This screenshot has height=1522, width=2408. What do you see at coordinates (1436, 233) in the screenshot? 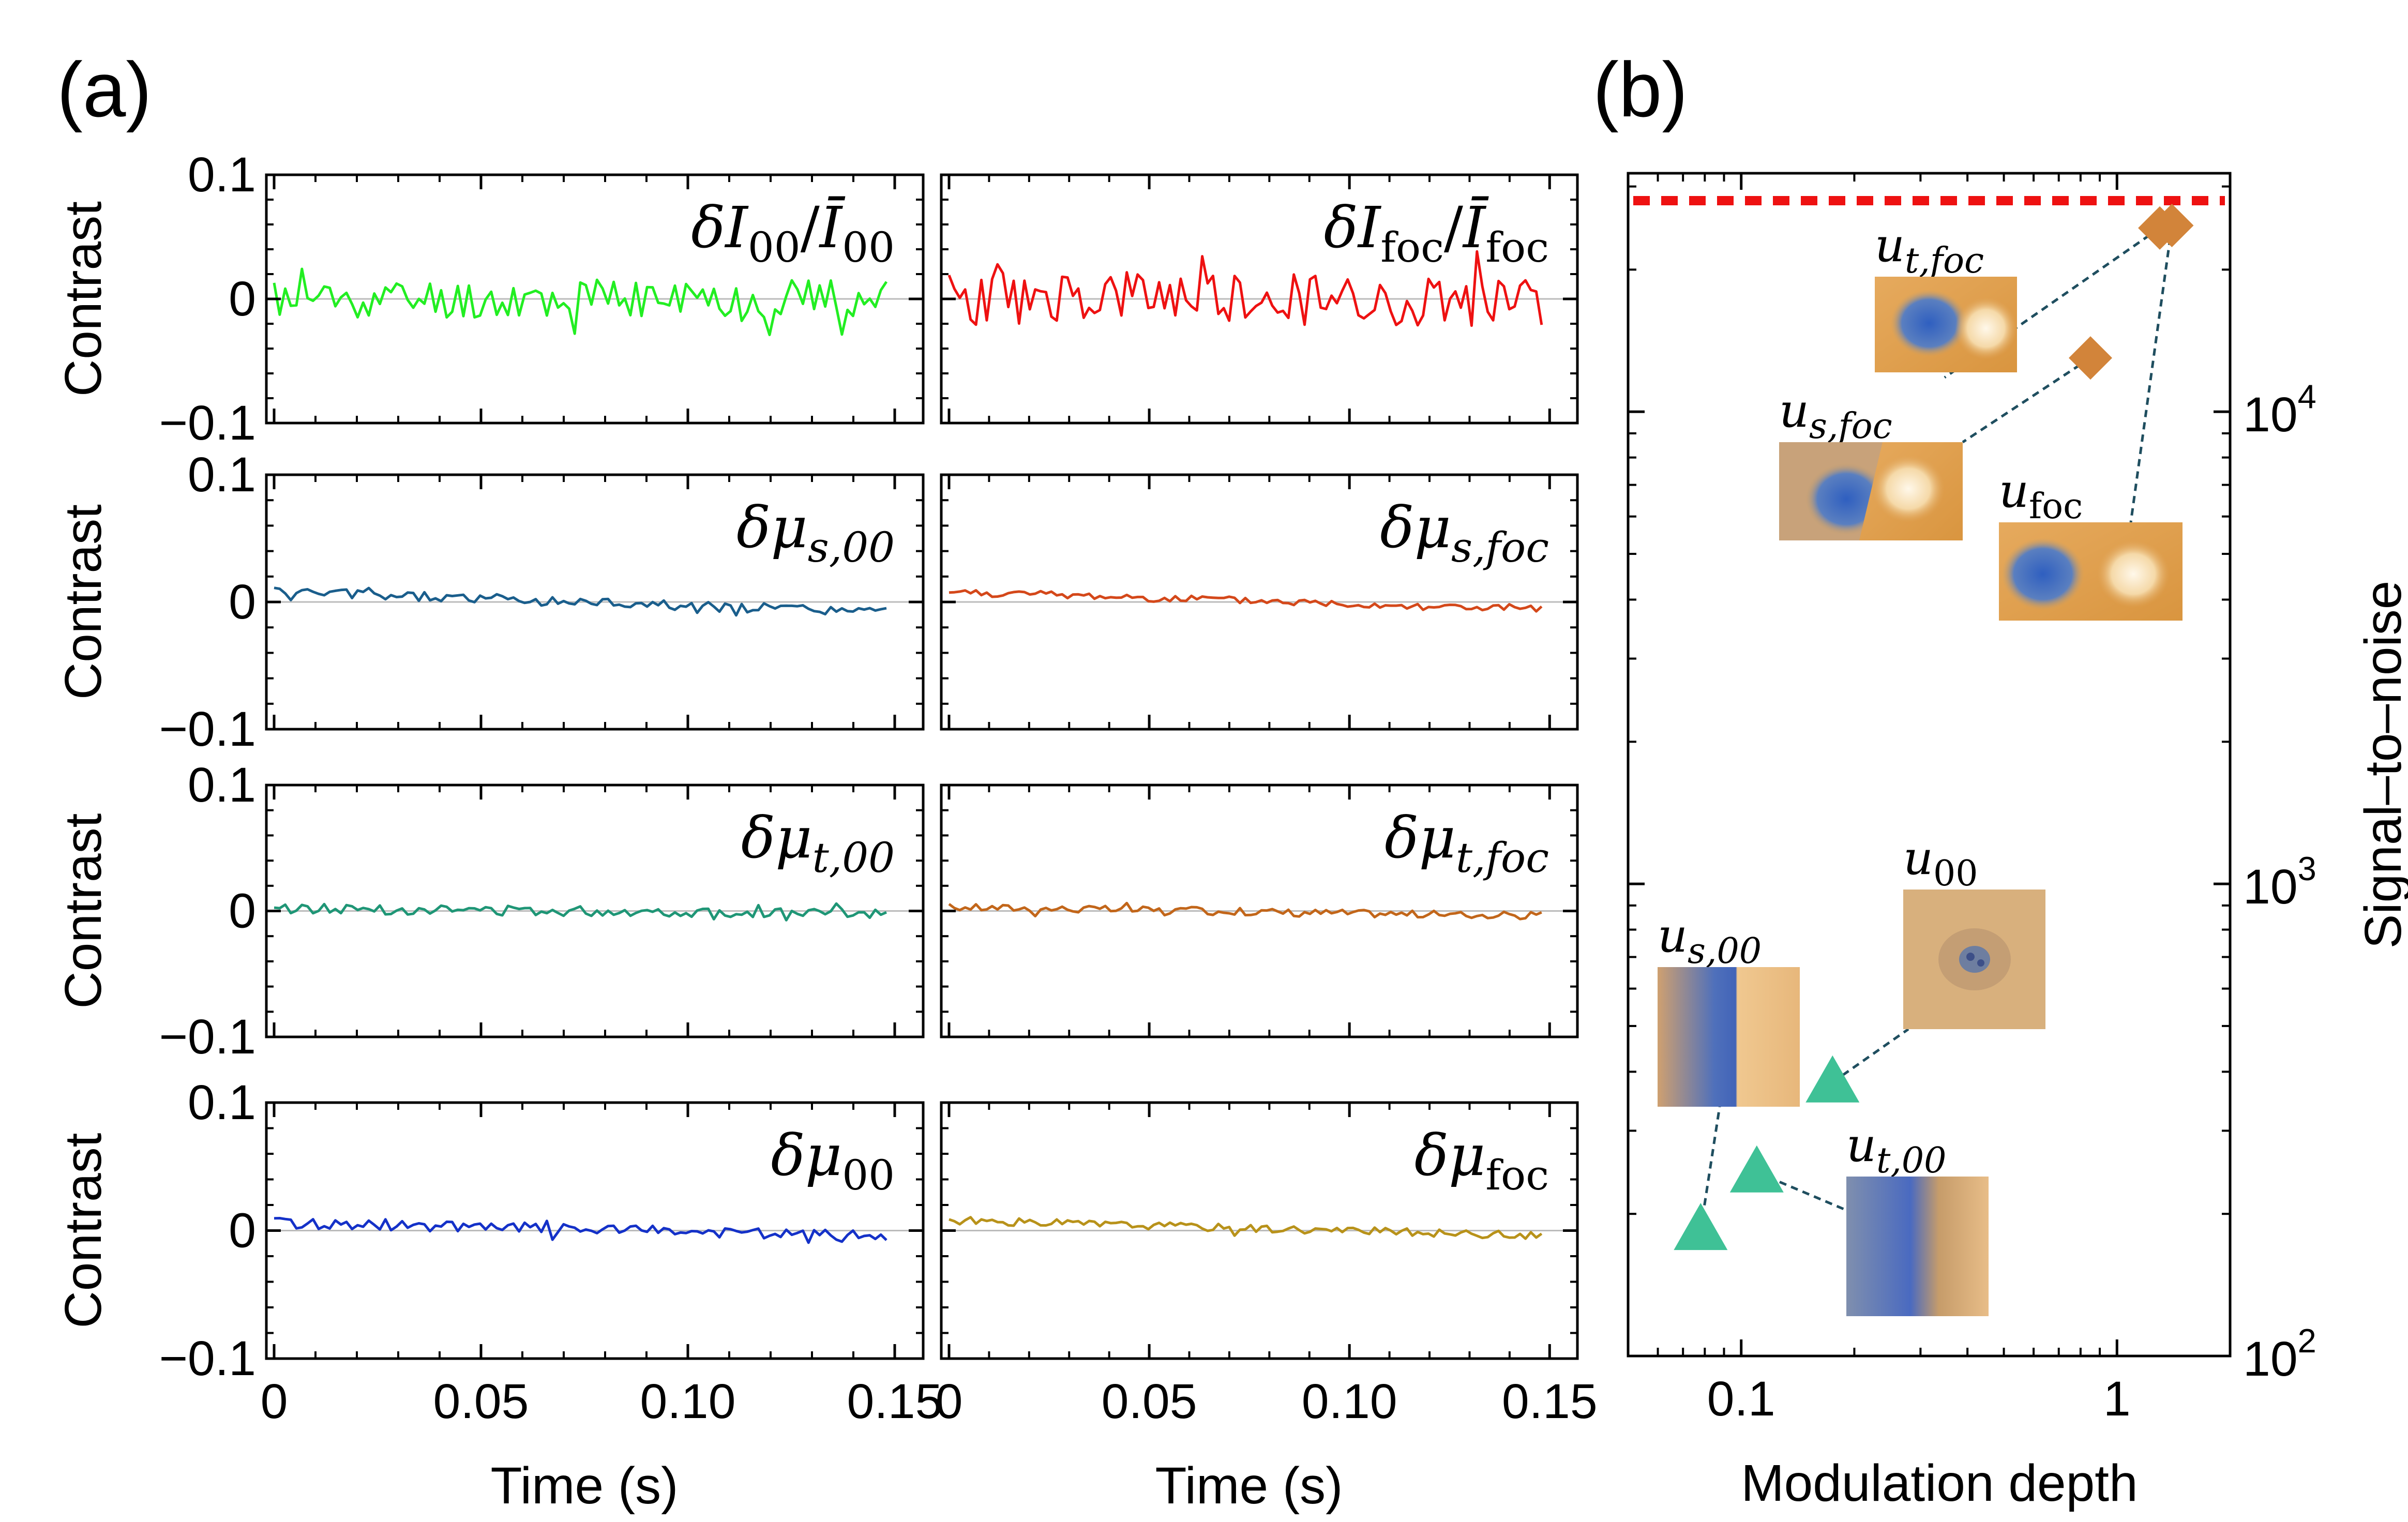
I see `series-label: δIfoc/Īfoc` at bounding box center [1436, 233].